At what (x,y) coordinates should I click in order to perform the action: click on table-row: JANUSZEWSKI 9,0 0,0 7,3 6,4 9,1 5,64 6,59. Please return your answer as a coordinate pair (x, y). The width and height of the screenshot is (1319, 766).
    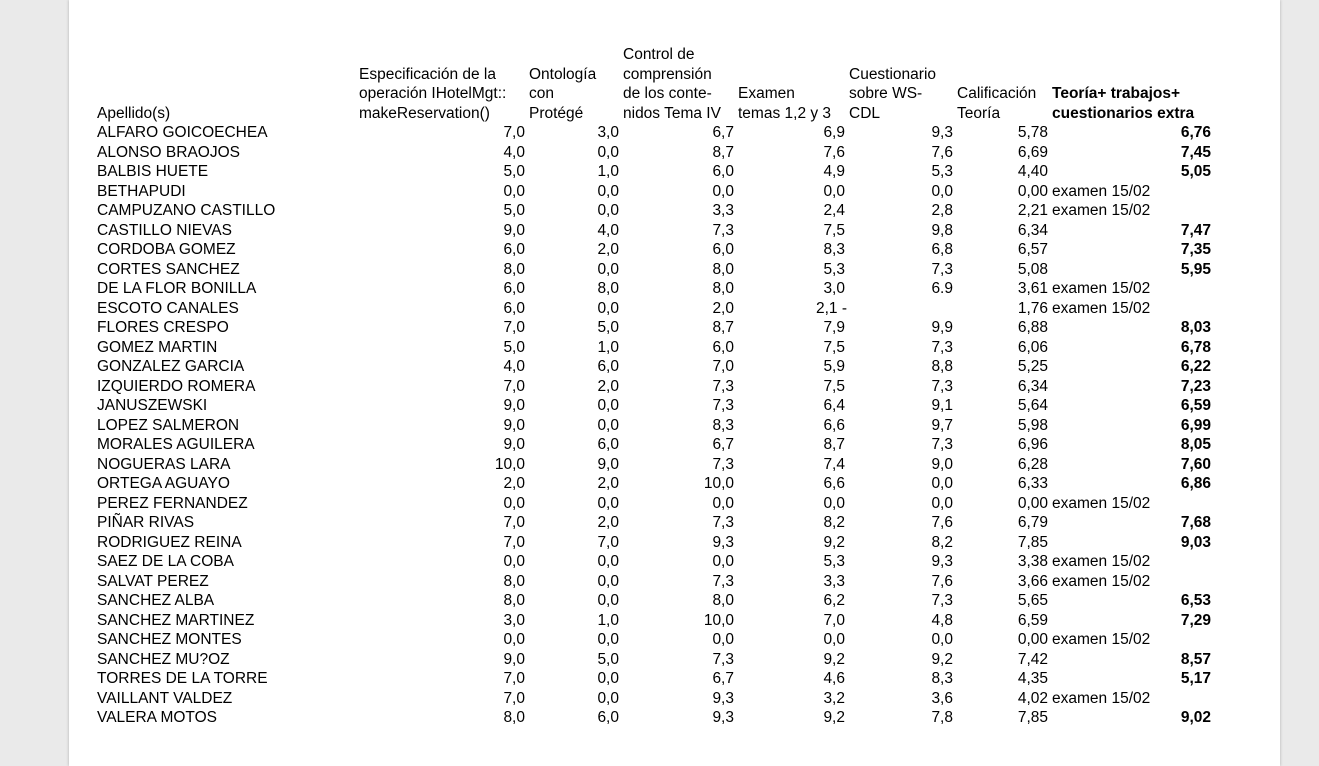
    Looking at the image, I should click on (654, 406).